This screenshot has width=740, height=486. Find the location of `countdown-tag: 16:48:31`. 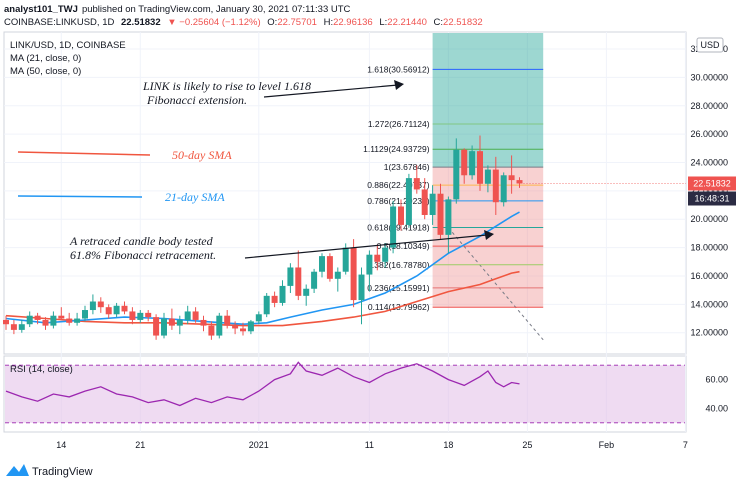

countdown-tag: 16:48:31 is located at coordinates (712, 198).